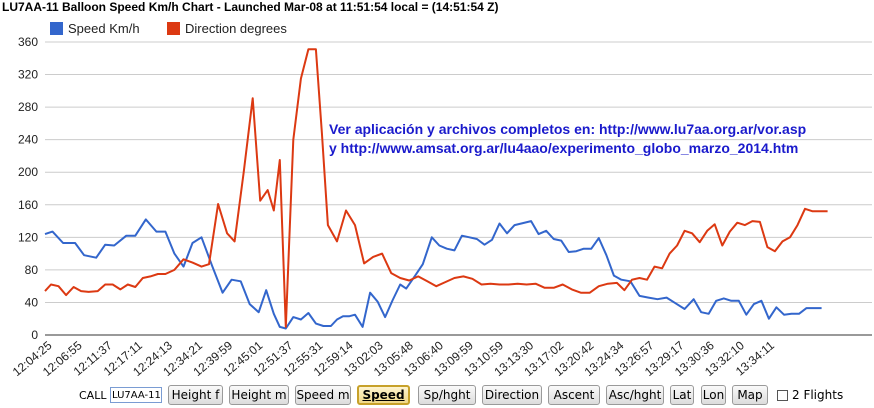 The width and height of the screenshot is (874, 408). Describe the element at coordinates (28, 75) in the screenshot. I see `y-tick-label: 320` at that location.